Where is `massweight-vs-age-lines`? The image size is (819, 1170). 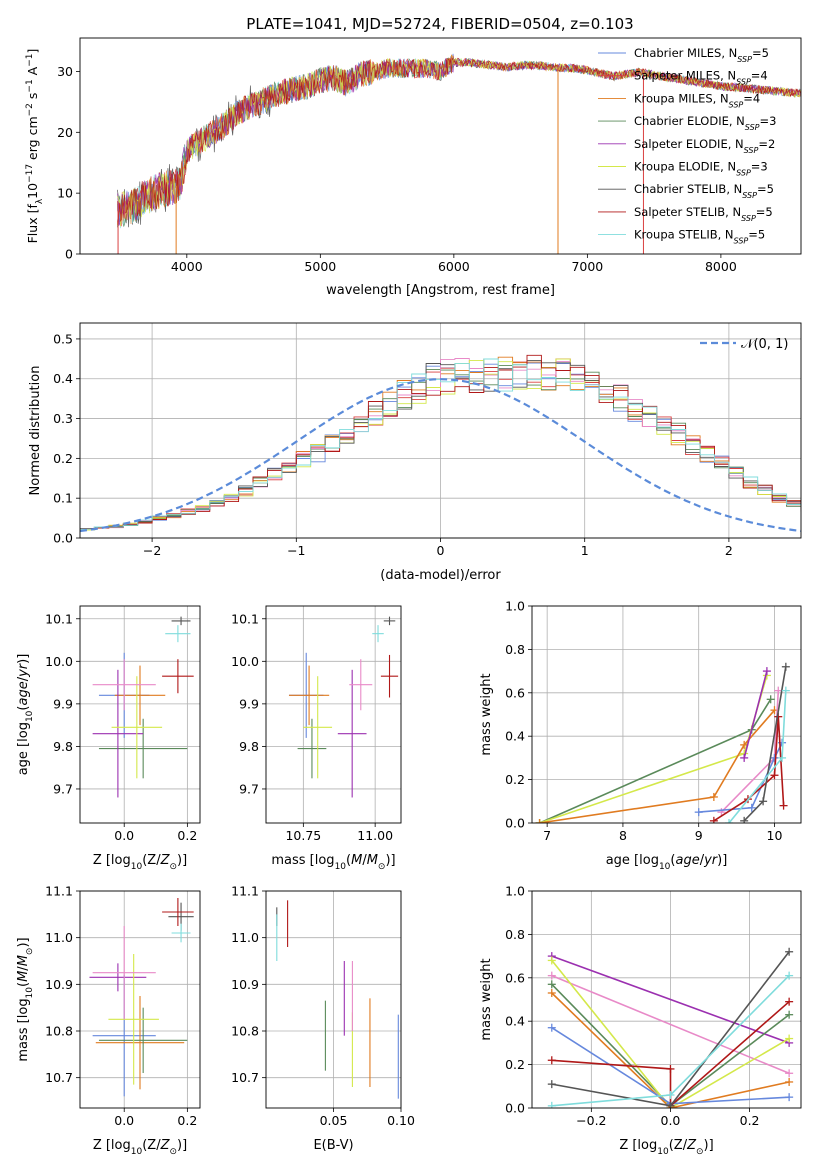
massweight-vs-age-lines is located at coordinates (662, 742).